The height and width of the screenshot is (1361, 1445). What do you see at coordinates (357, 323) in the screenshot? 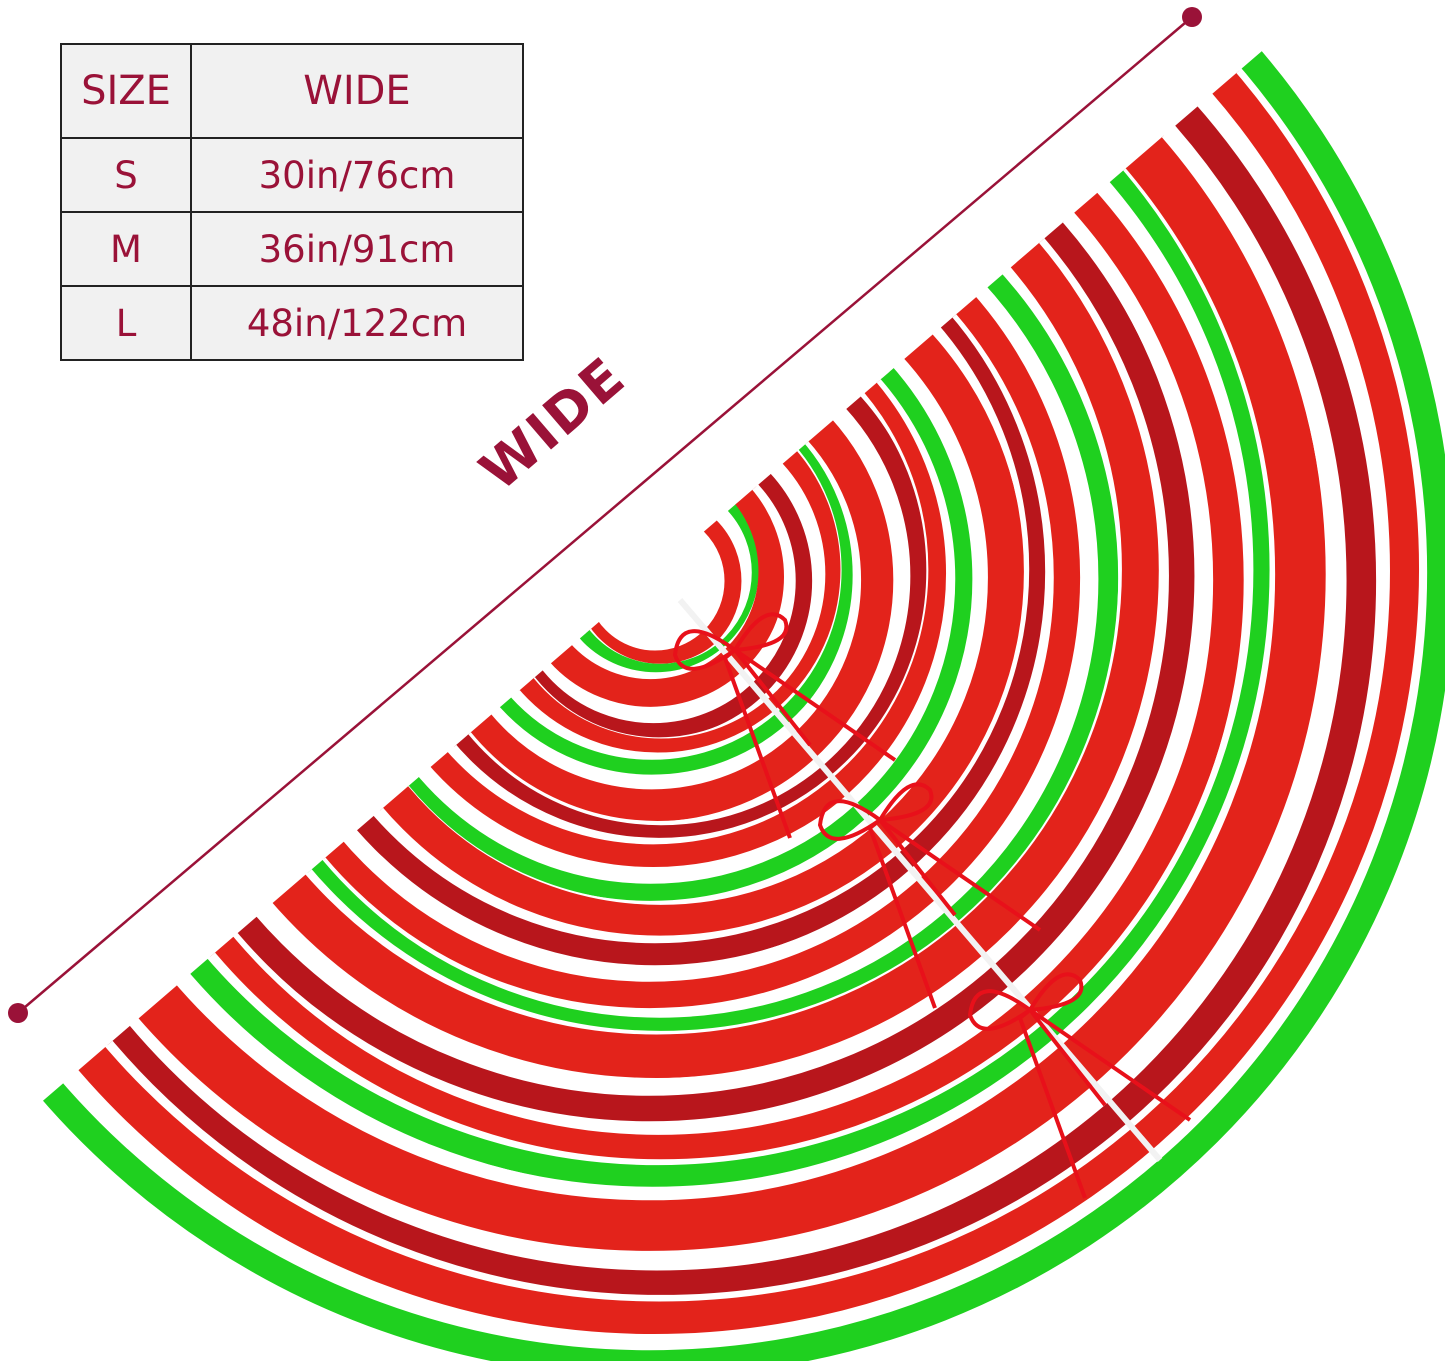
I see `wide-cell: 48in/122cm` at bounding box center [357, 323].